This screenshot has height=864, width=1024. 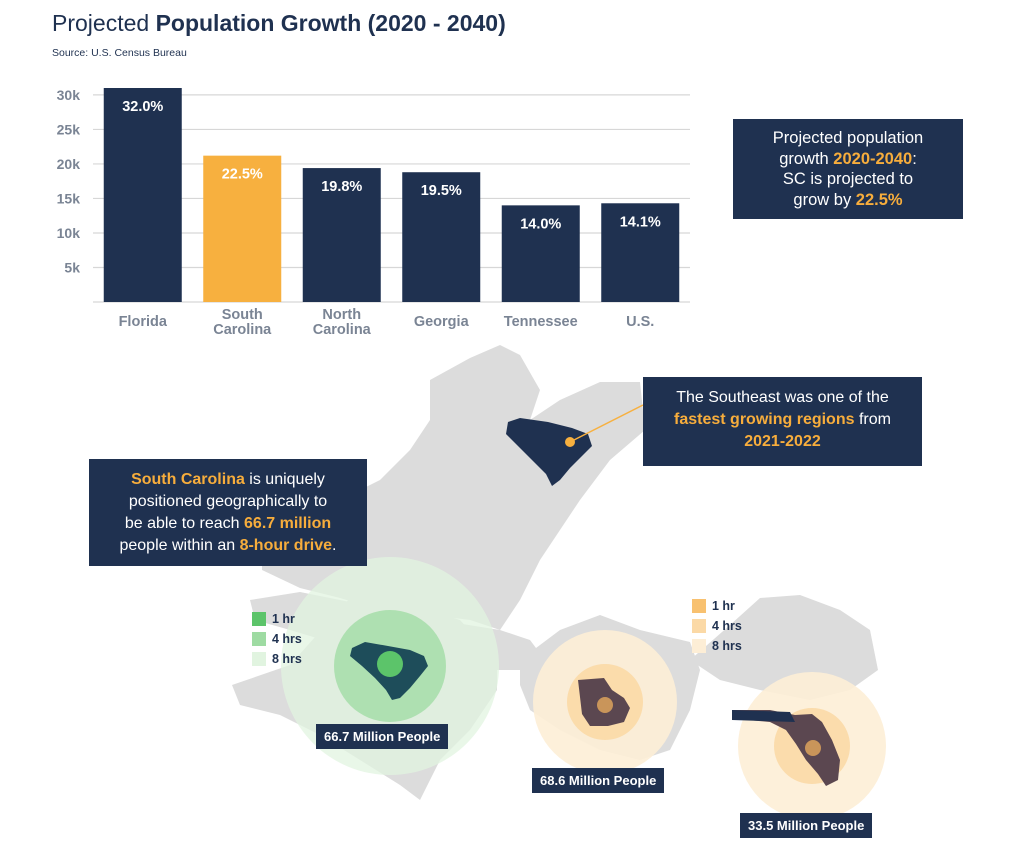 What do you see at coordinates (606, 423) in the screenshot?
I see `sc-connector-line` at bounding box center [606, 423].